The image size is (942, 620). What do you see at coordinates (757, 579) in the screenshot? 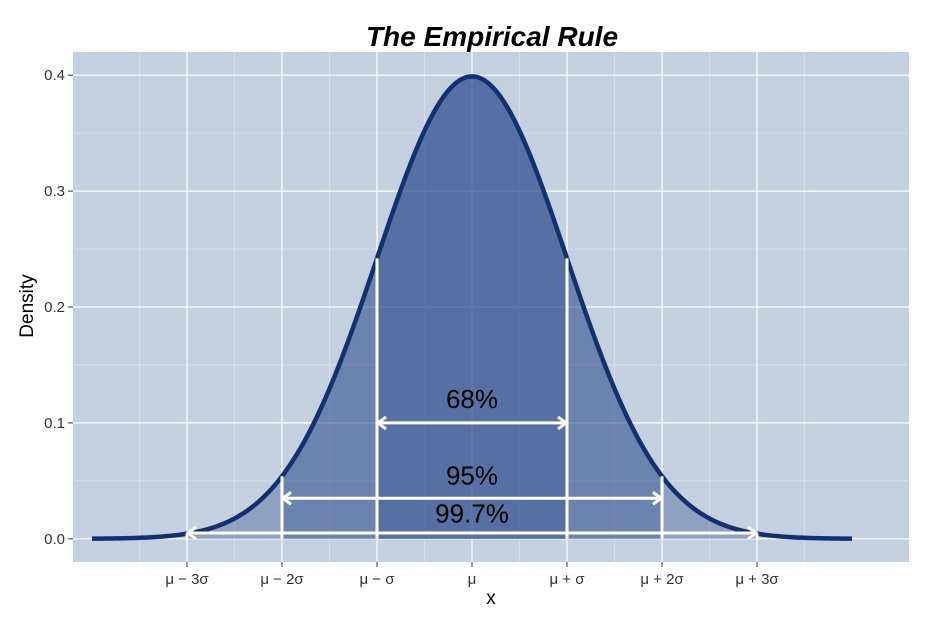
I see `x-tick-label: μ + 3σ` at bounding box center [757, 579].